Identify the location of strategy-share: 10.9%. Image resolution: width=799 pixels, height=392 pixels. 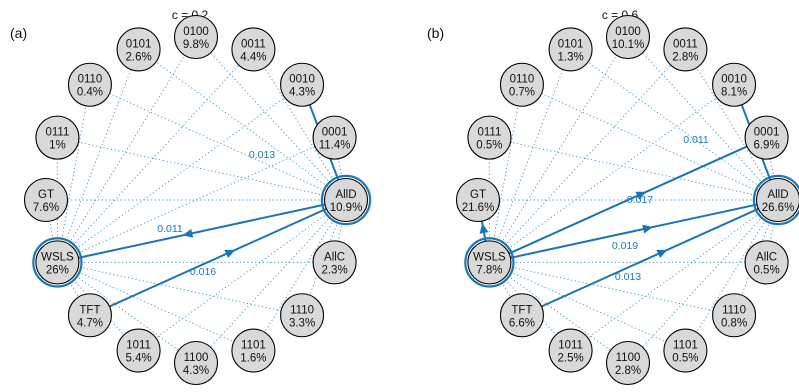
(346, 208).